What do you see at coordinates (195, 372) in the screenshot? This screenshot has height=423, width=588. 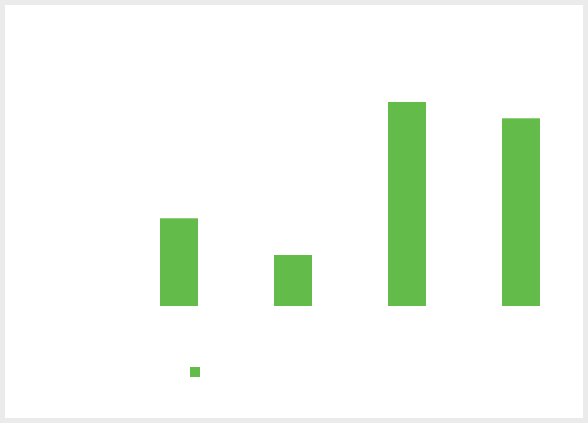 I see `legend-swatch` at bounding box center [195, 372].